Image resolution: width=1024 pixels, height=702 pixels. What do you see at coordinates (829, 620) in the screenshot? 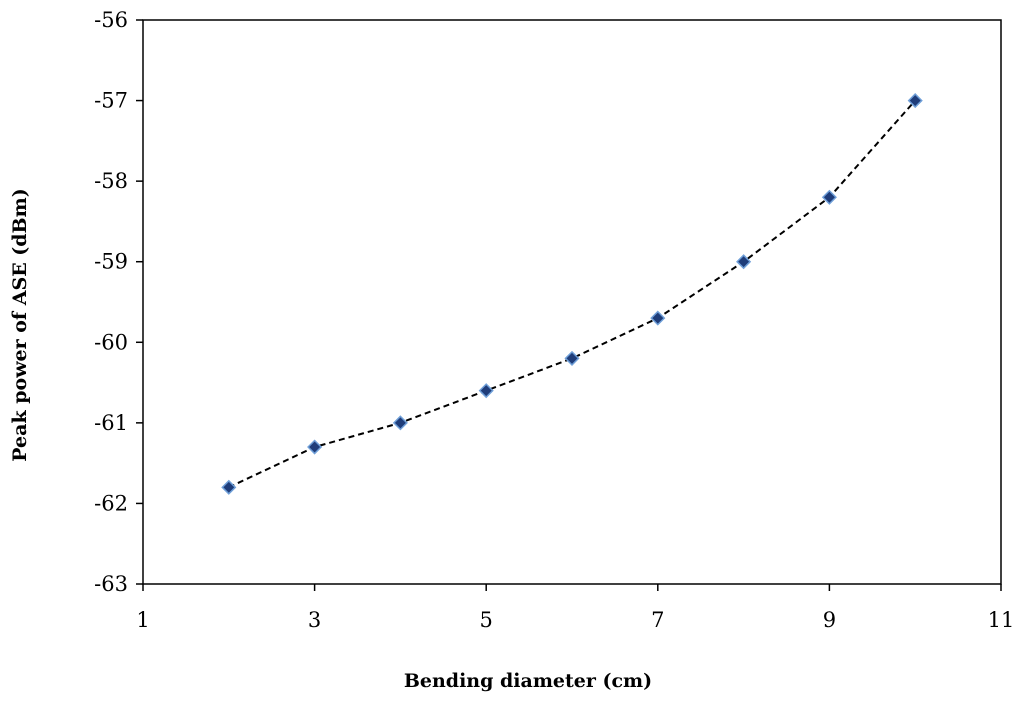
I see `x-tick-label: 9` at bounding box center [829, 620].